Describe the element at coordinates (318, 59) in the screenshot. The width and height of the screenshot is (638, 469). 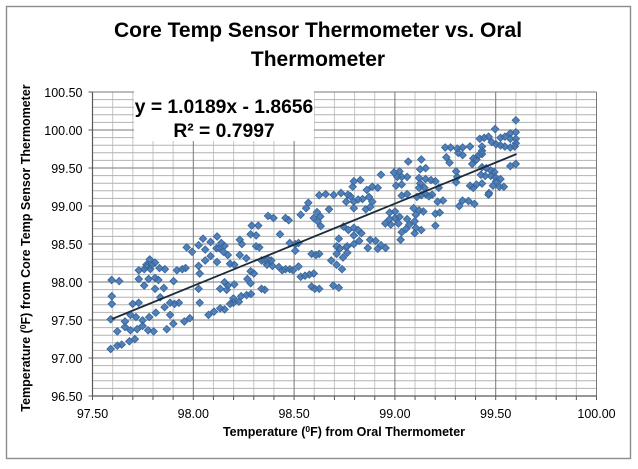
I see `svg-text: Thermometer` at that location.